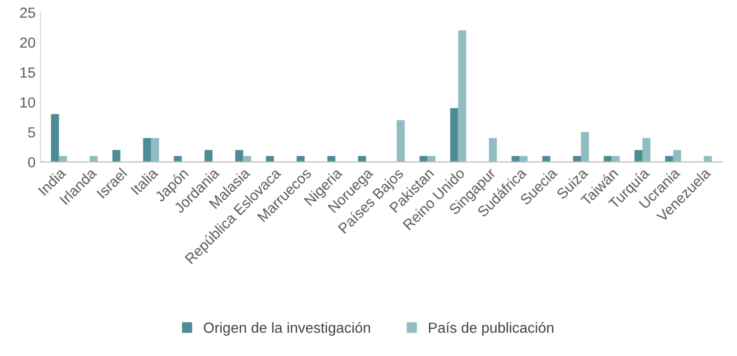 The image size is (737, 356). I want to click on y-tick-label: 20, so click(28, 42).